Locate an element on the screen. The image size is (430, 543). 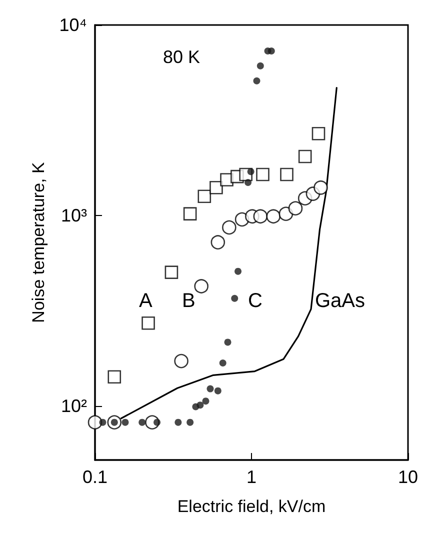
x-axis-title: Electric field, kV/cm is located at coordinates (251, 506).